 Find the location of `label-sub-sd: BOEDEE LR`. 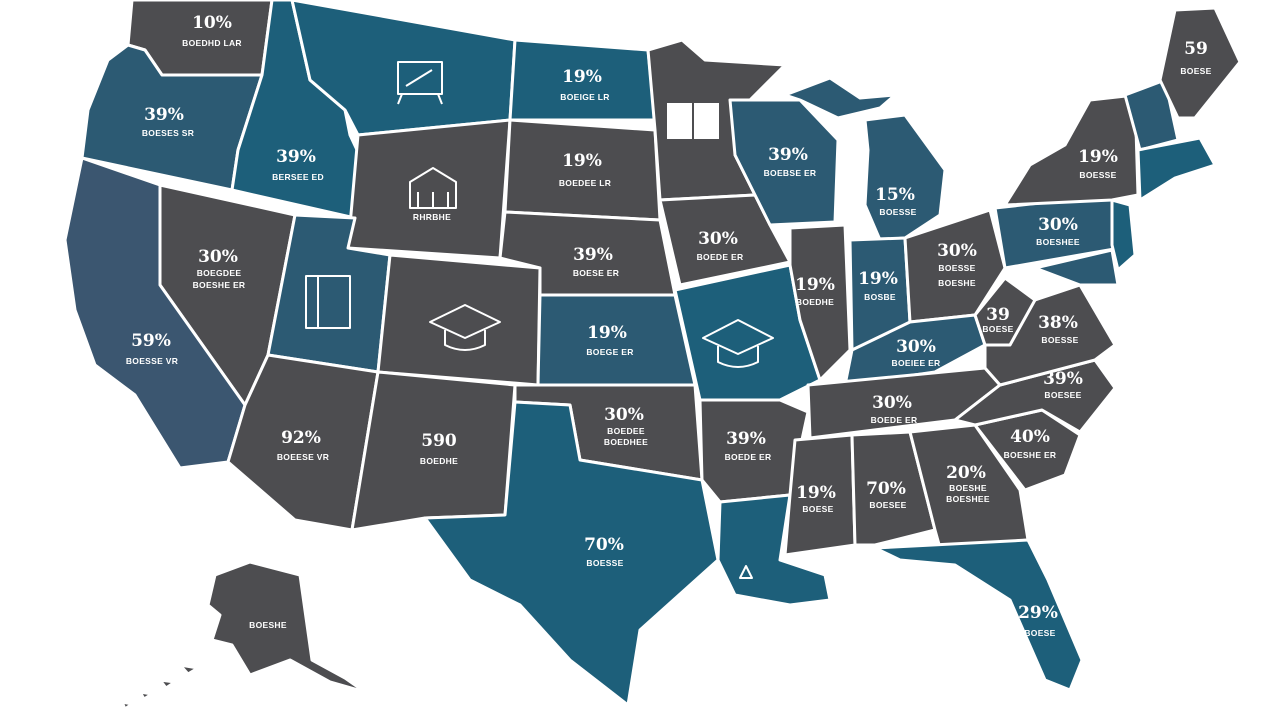

label-sub-sd: BOEDEE LR is located at coordinates (585, 183).